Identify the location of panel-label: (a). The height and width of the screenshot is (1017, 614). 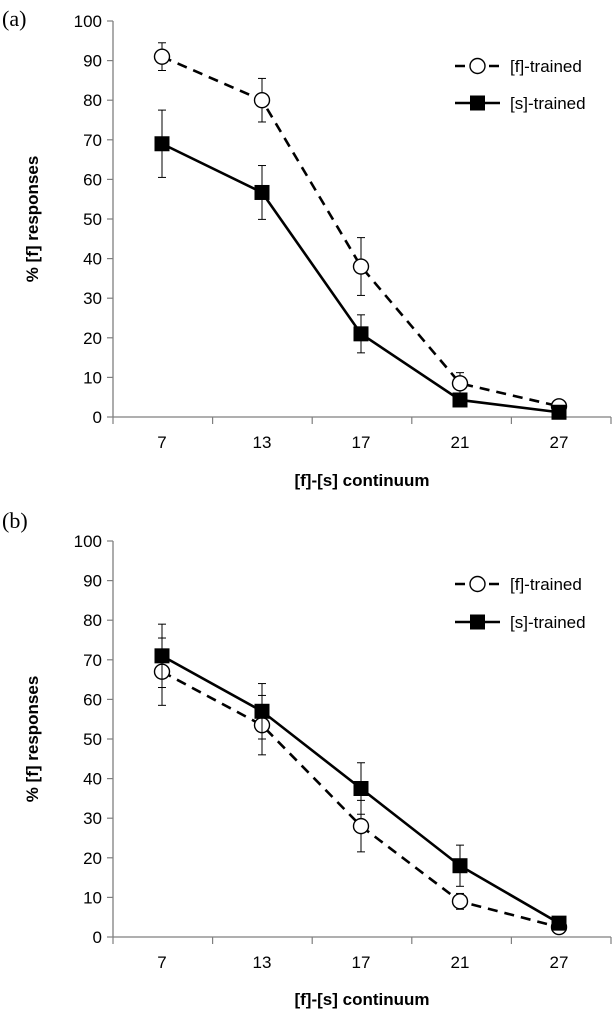
(14, 18).